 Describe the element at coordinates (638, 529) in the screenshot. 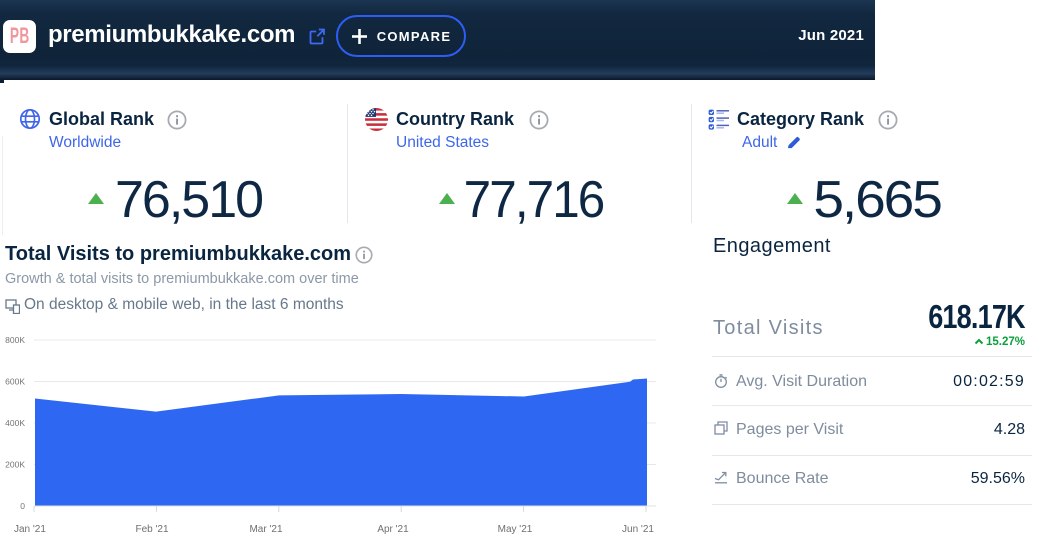

I see `svg-text: Jun '21` at that location.